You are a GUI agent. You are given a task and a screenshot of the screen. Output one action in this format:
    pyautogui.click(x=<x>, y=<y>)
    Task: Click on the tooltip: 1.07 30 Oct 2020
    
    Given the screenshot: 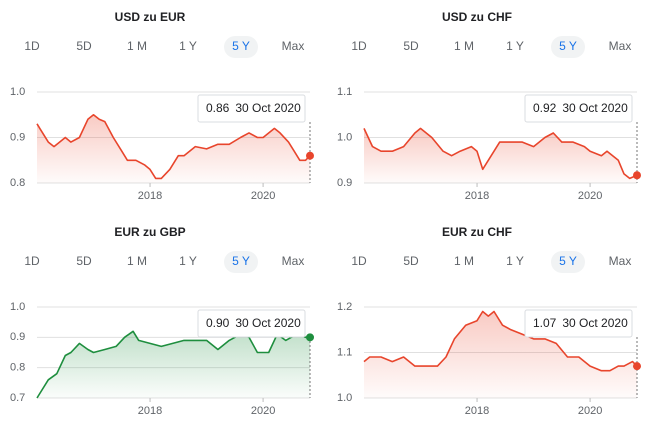 What is the action you would take?
    pyautogui.click(x=580, y=323)
    